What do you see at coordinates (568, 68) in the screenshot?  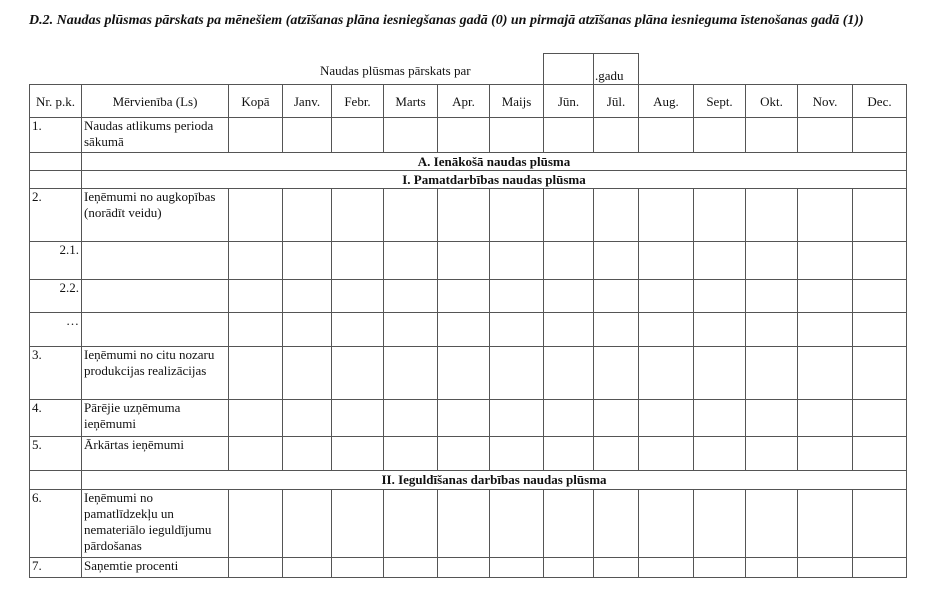 I see `year-input-cell` at bounding box center [568, 68].